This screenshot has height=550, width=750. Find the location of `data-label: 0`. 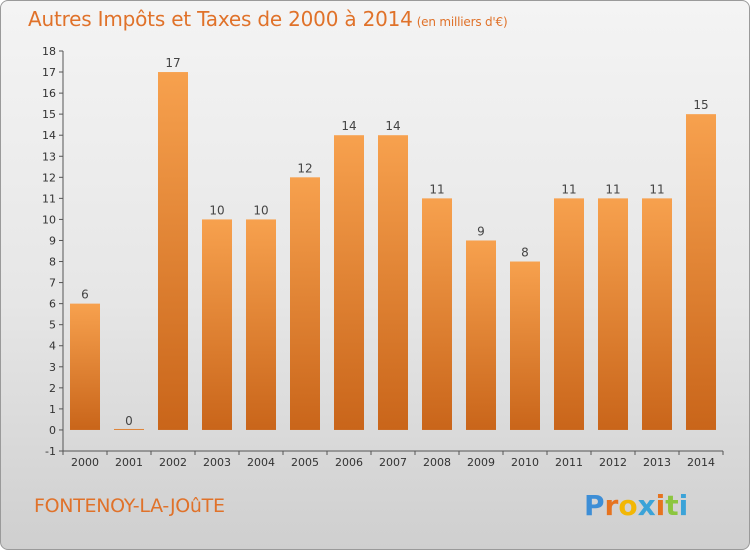

data-label: 0 is located at coordinates (129, 421).